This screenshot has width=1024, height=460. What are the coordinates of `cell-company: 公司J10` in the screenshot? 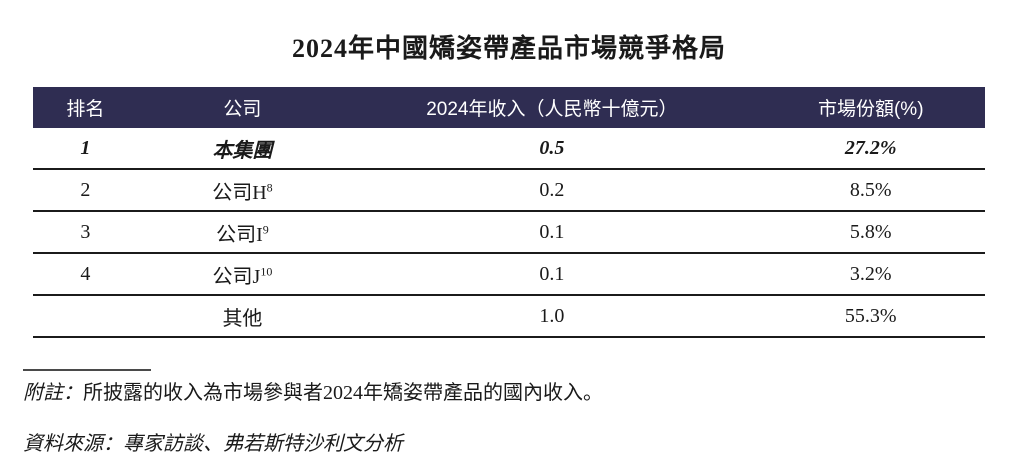 It's located at (242, 274).